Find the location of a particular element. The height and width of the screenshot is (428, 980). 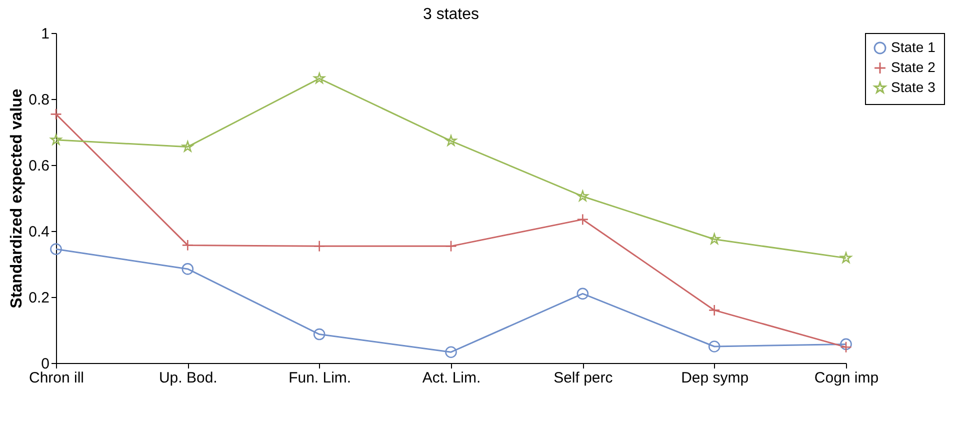

x-tick-label: Up. Bod. is located at coordinates (188, 378).